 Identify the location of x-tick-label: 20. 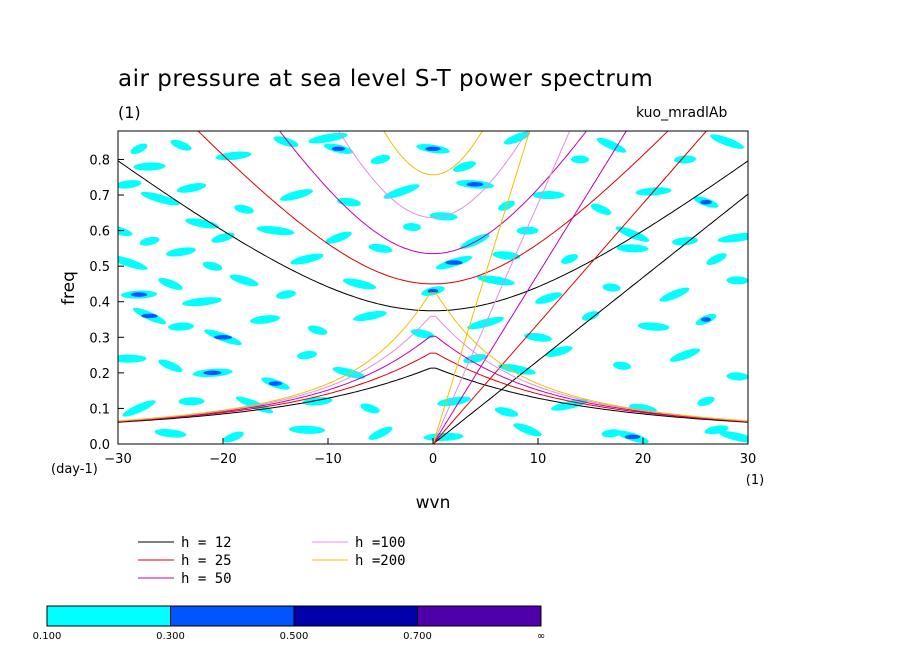
(643, 459).